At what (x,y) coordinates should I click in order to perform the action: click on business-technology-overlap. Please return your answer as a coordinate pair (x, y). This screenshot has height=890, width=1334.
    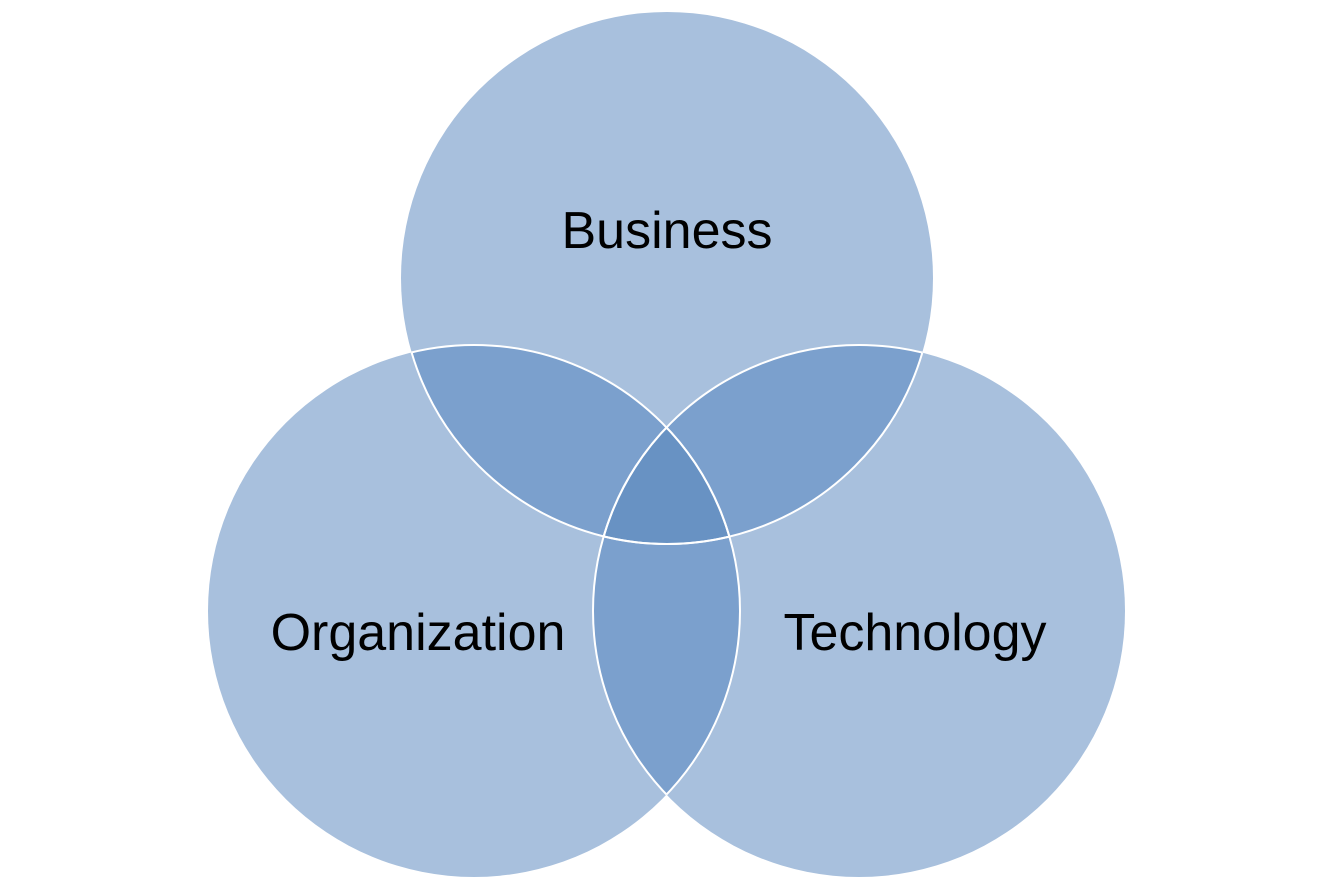
    Looking at the image, I should click on (763, 444).